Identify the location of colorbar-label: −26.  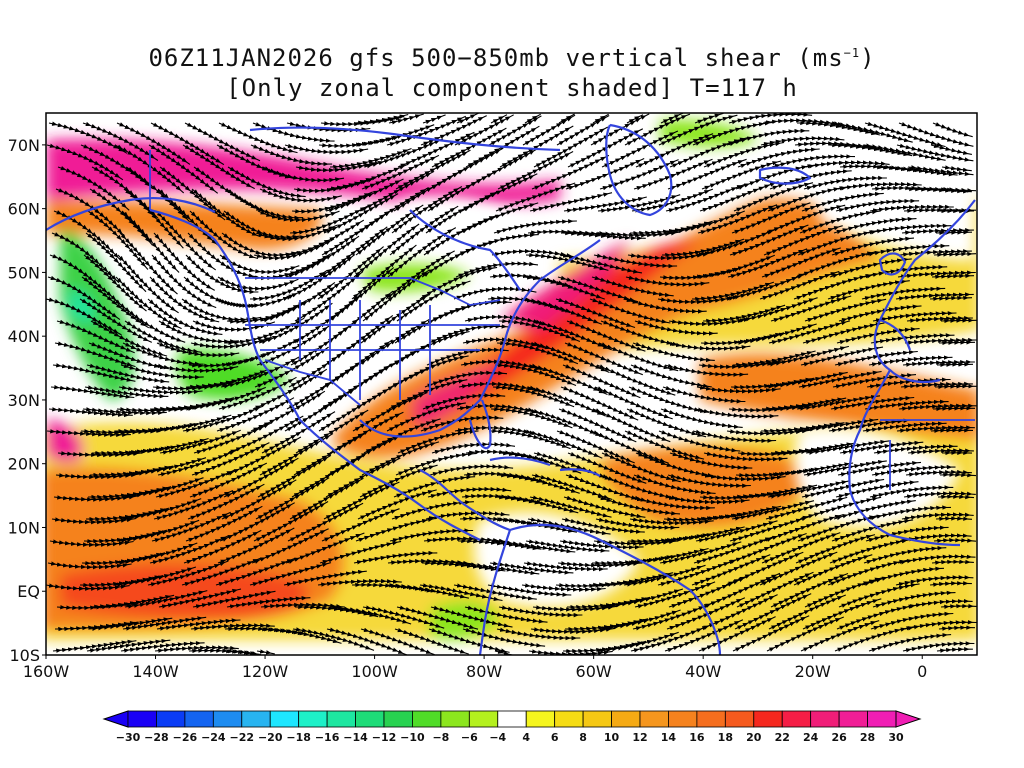
(185, 737).